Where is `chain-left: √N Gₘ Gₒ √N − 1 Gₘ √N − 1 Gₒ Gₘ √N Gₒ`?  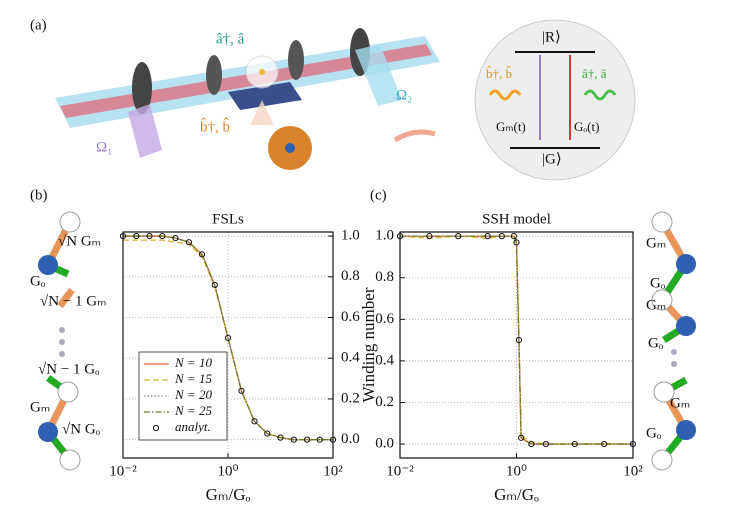 chain-left: √N Gₘ Gₒ √N − 1 Gₘ √N − 1 Gₒ Gₘ √N Gₒ is located at coordinates (68, 341).